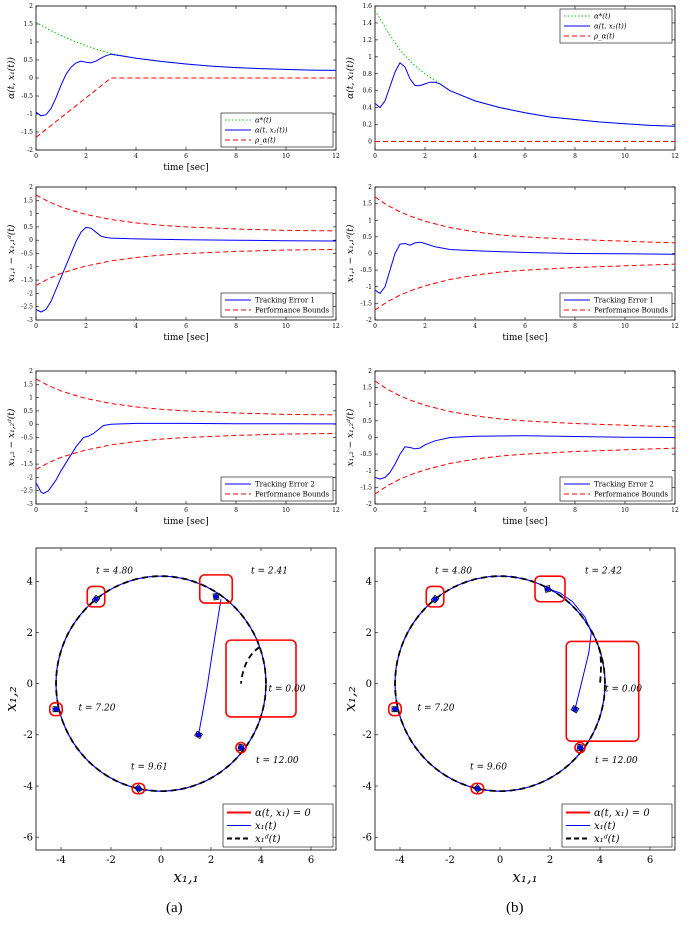  What do you see at coordinates (149, 767) in the screenshot?
I see `time-label-4: t = 9.61` at bounding box center [149, 767].